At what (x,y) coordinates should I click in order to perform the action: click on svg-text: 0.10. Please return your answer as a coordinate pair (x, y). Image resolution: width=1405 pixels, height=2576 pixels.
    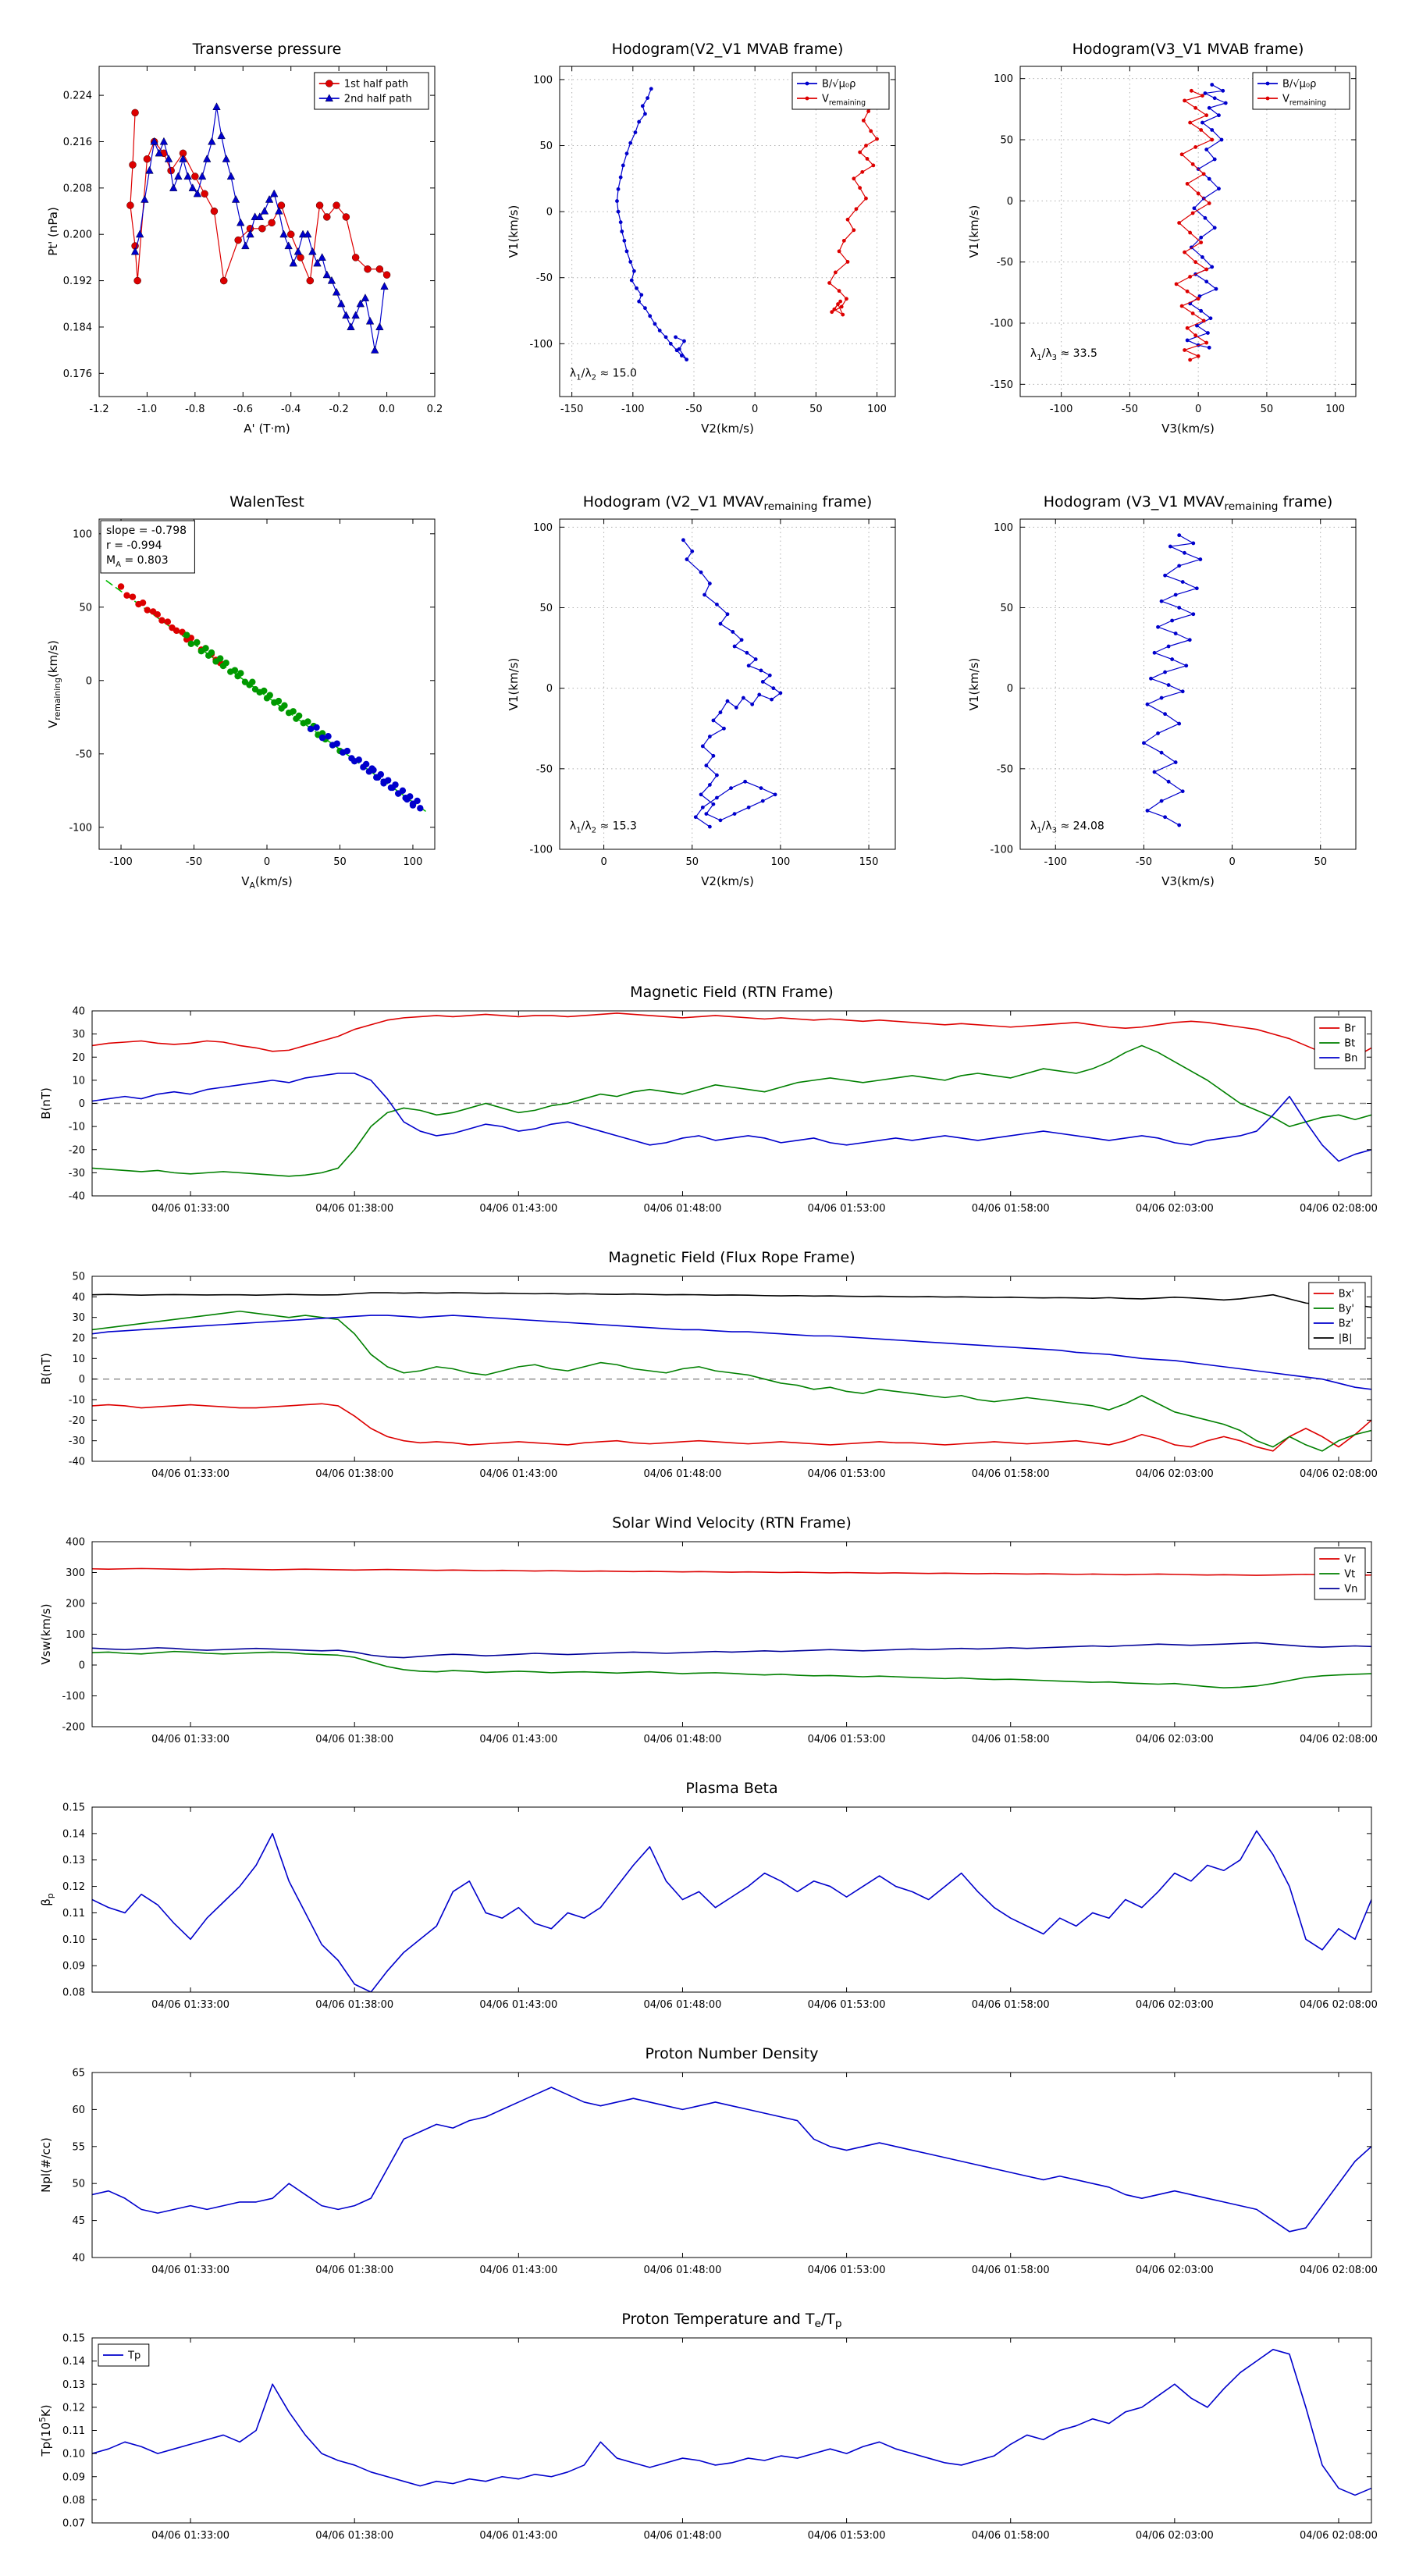
    Looking at the image, I should click on (73, 1940).